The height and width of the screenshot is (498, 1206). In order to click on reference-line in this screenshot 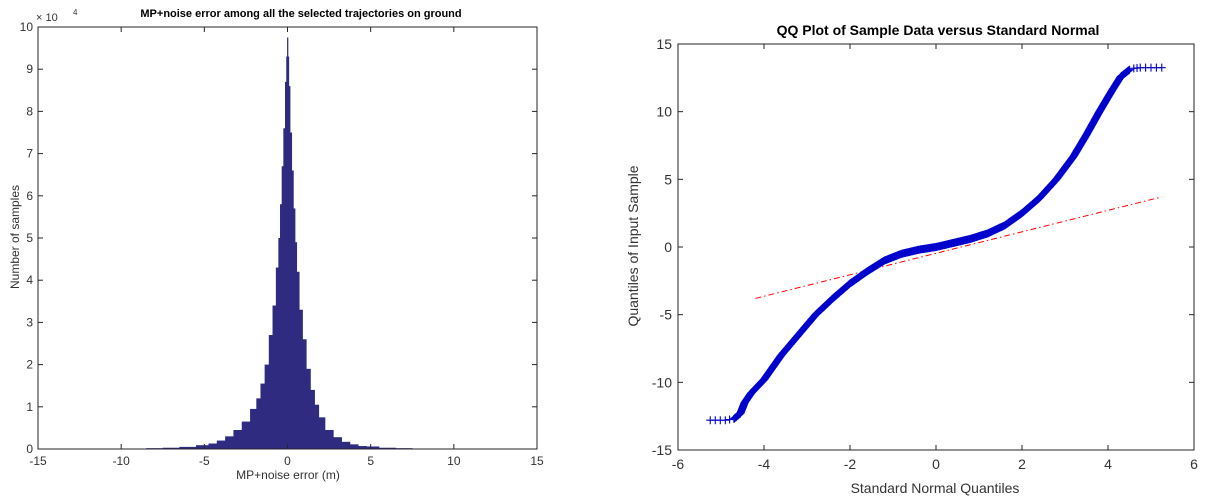, I will do `click(958, 247)`.